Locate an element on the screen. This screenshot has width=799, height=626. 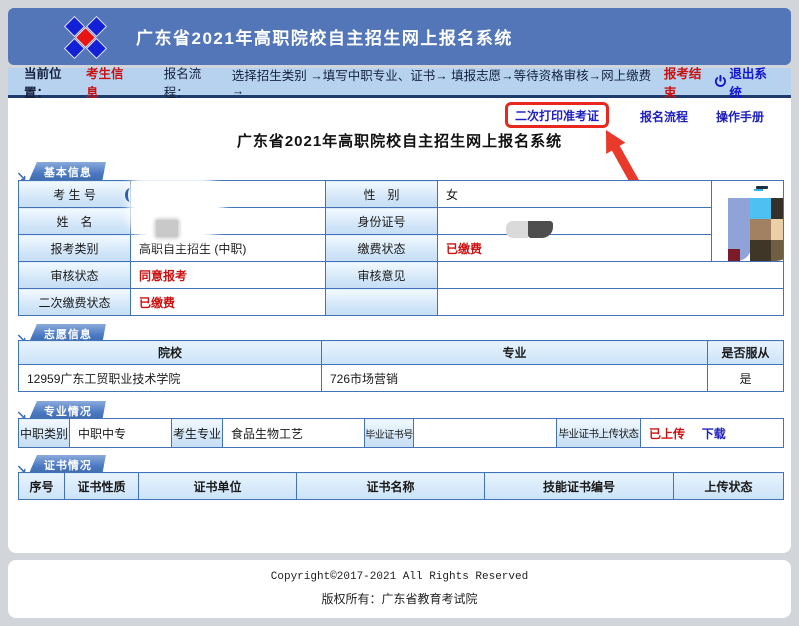
photo-mosaic is located at coordinates (766, 229).